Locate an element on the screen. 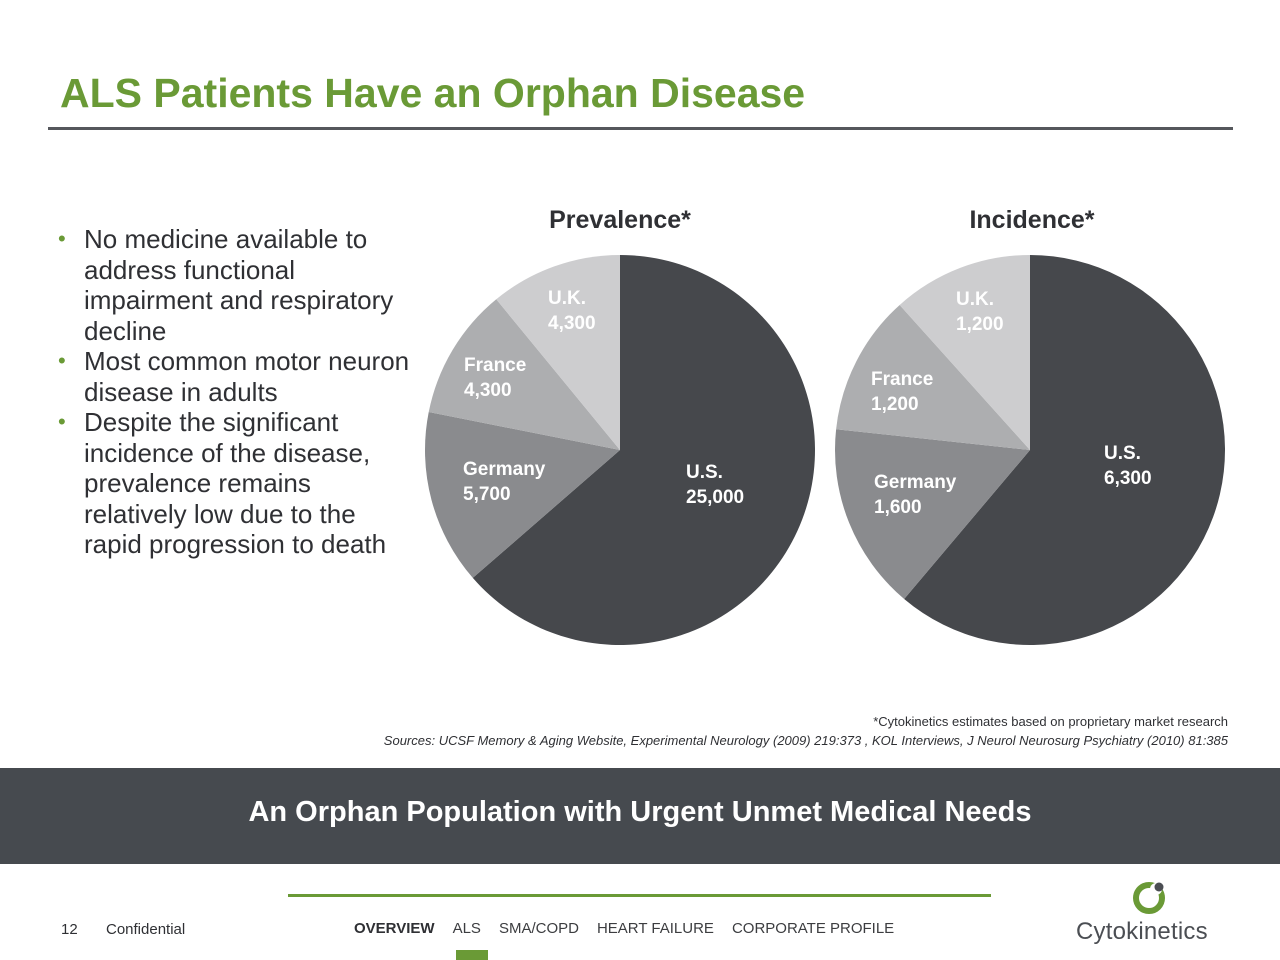  incidence-pie is located at coordinates (1030, 450).